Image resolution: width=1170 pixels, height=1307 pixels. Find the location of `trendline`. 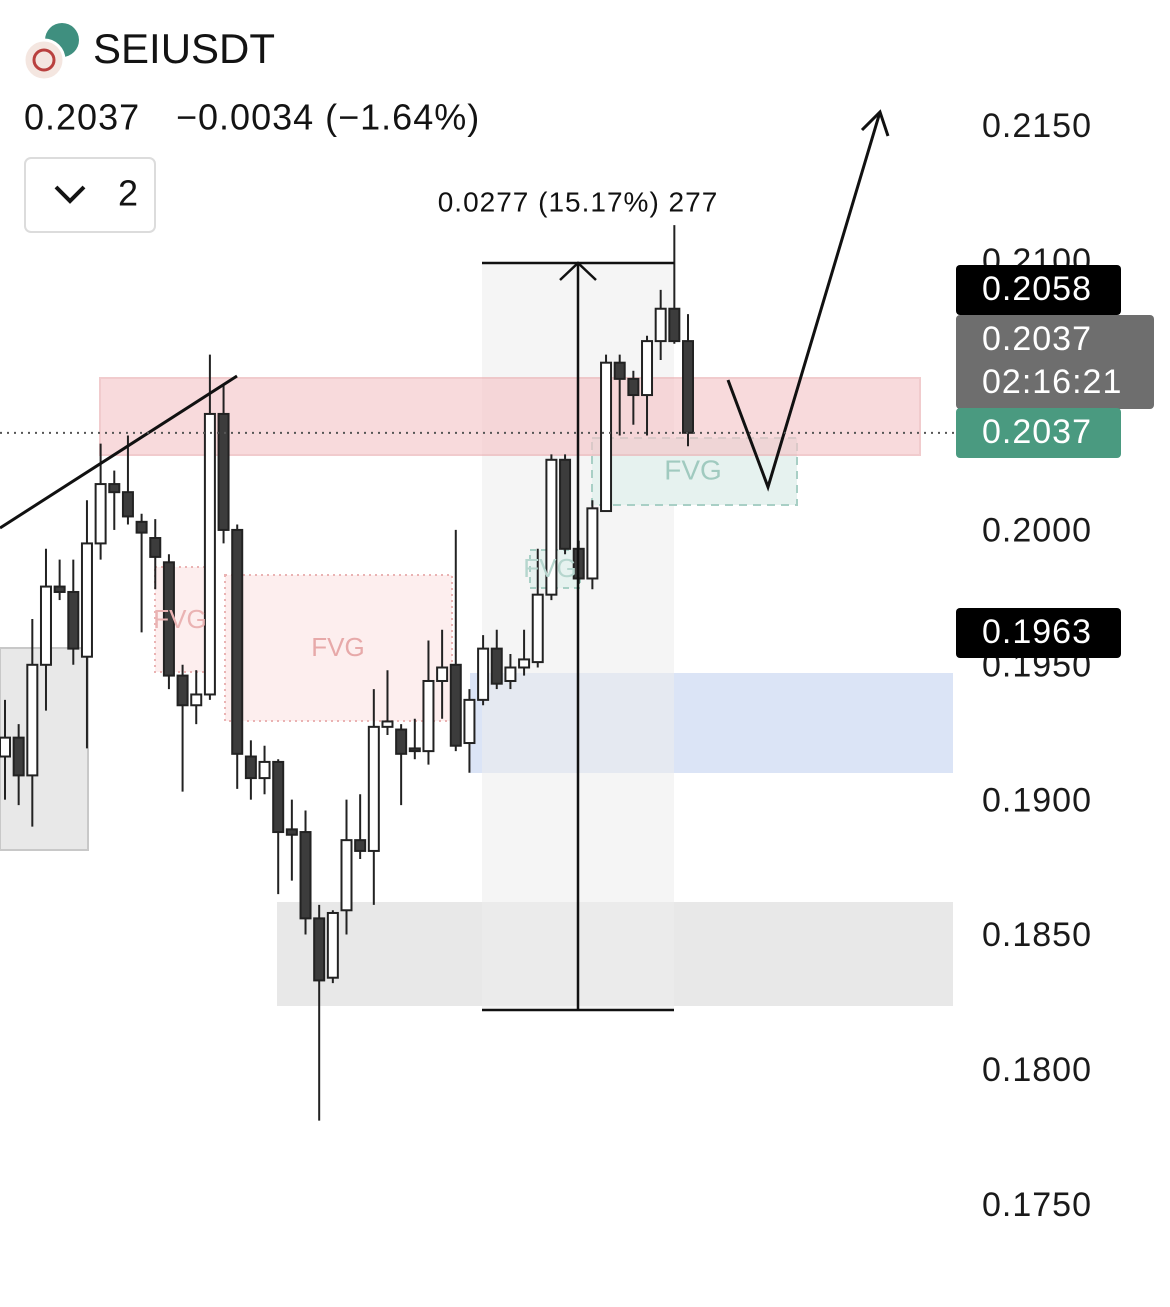

trendline is located at coordinates (119, 452).